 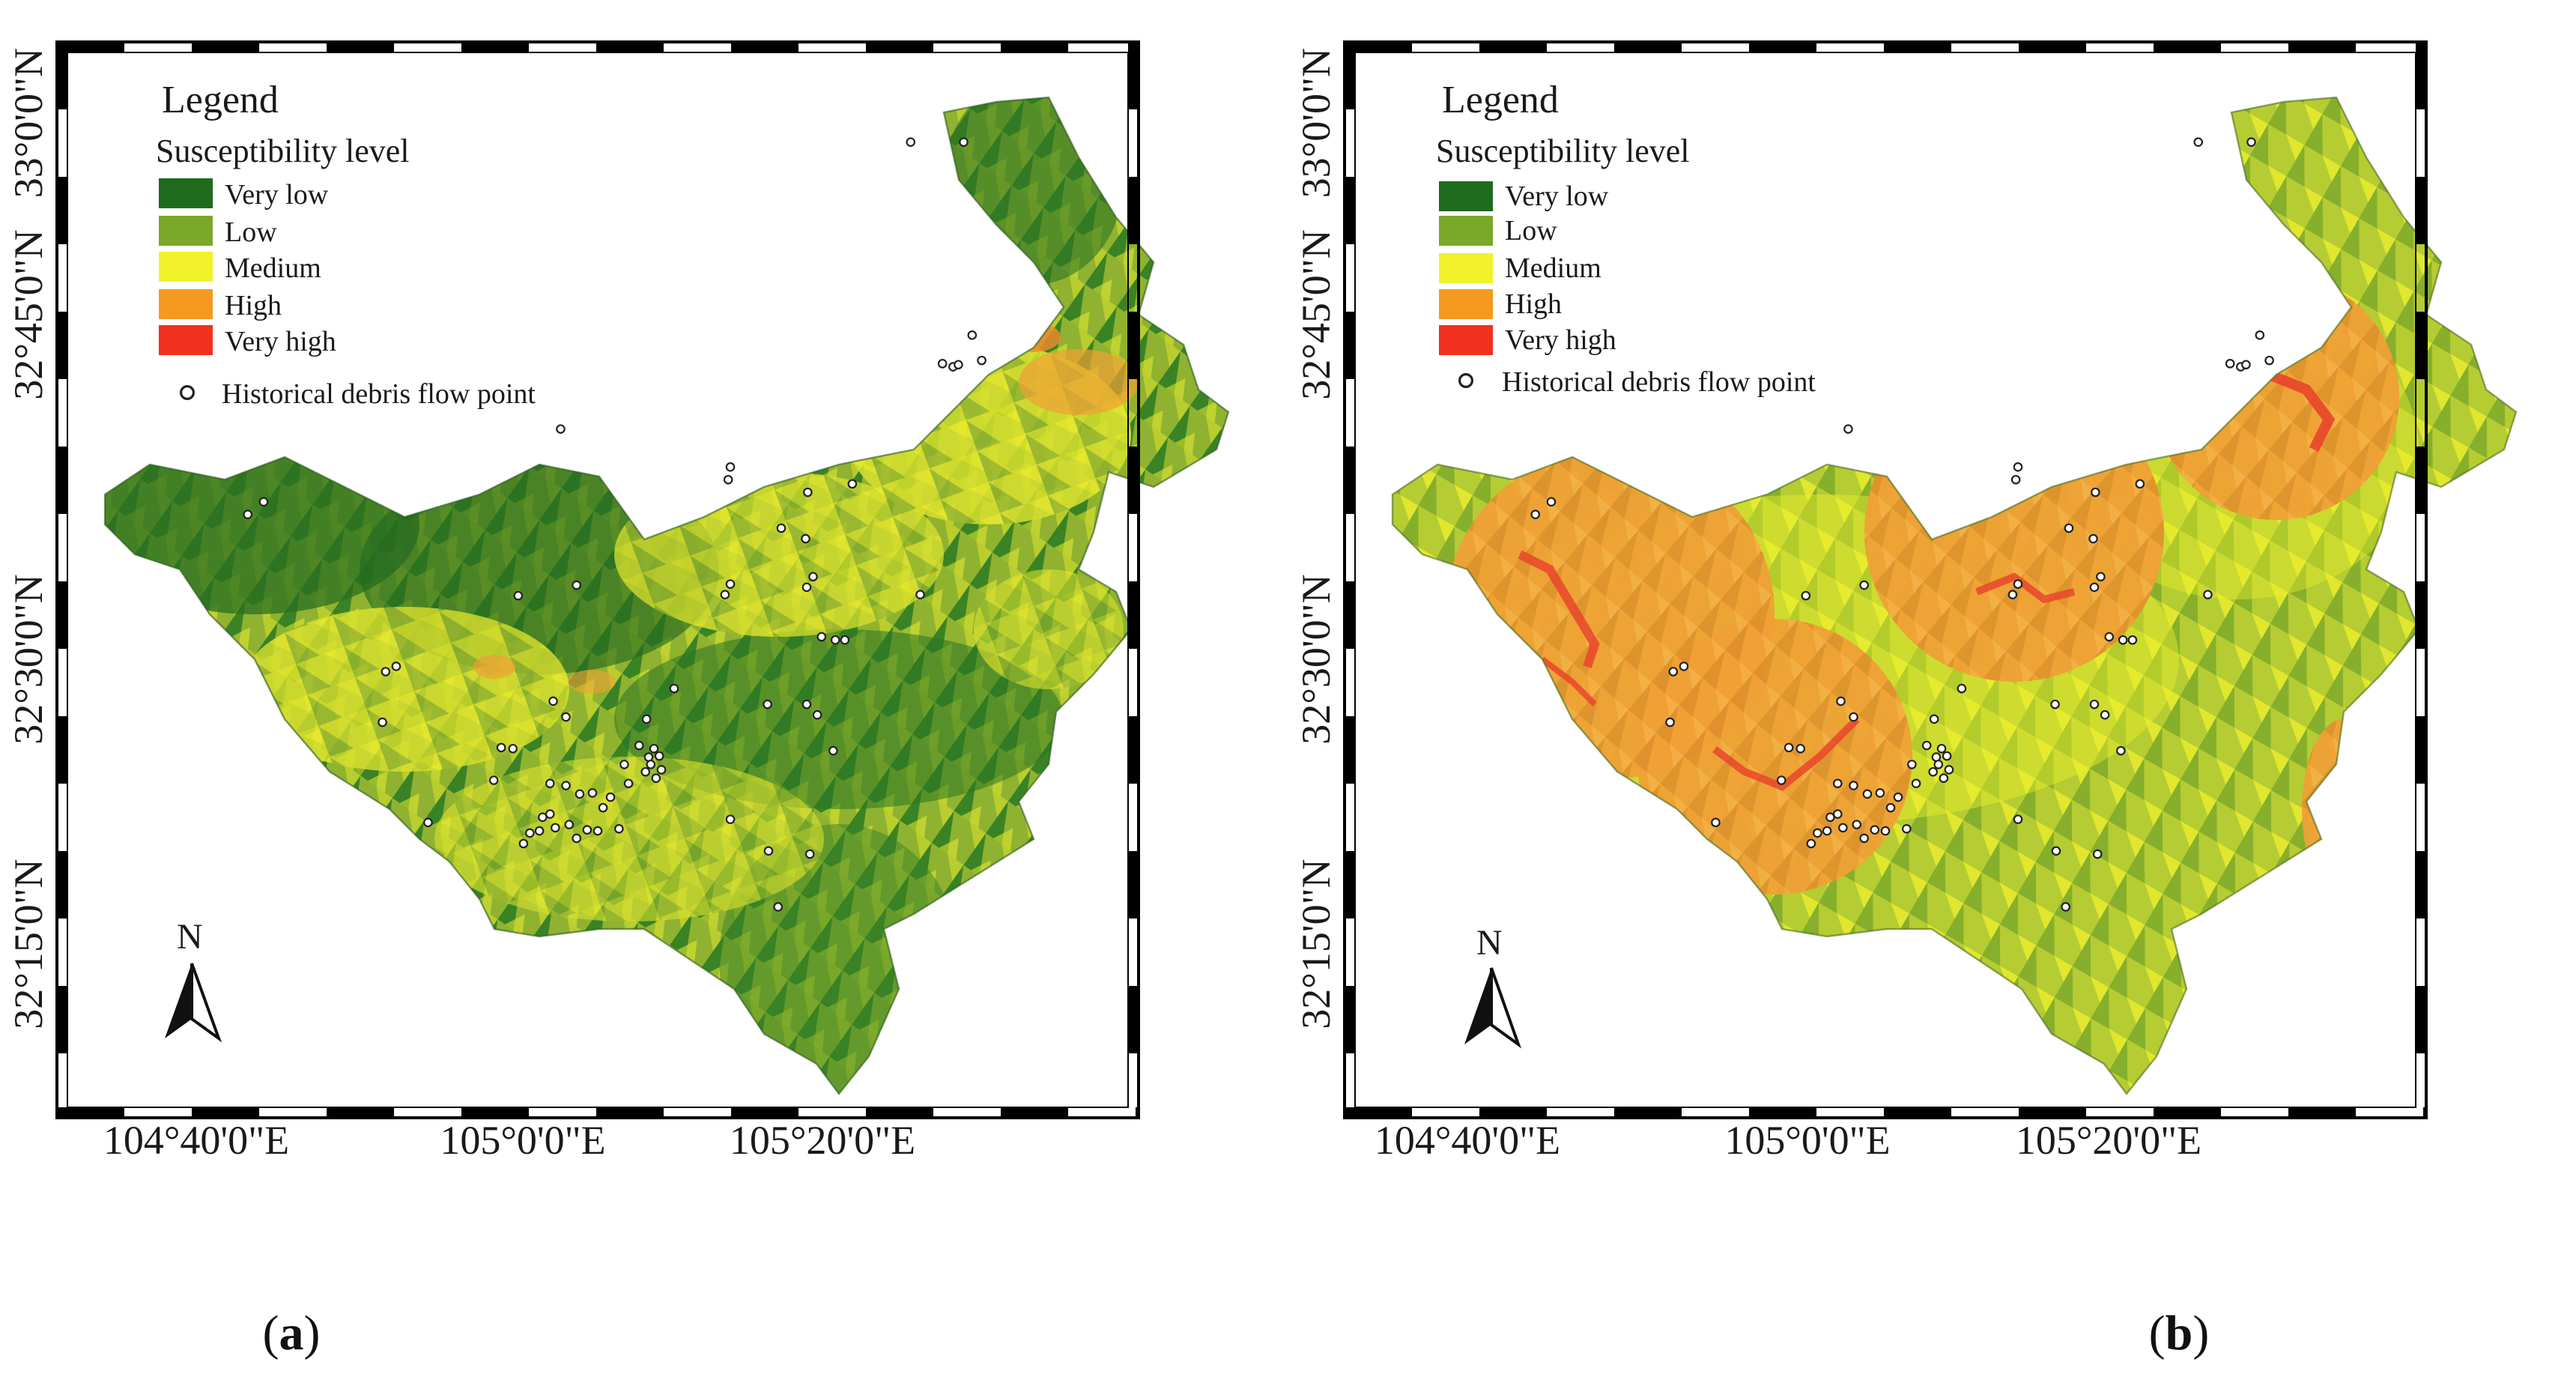 What do you see at coordinates (1788, 1140) in the screenshot?
I see `lon-labels-b: 104°40'0"E 105°0'0"E 105°20'0"E` at bounding box center [1788, 1140].